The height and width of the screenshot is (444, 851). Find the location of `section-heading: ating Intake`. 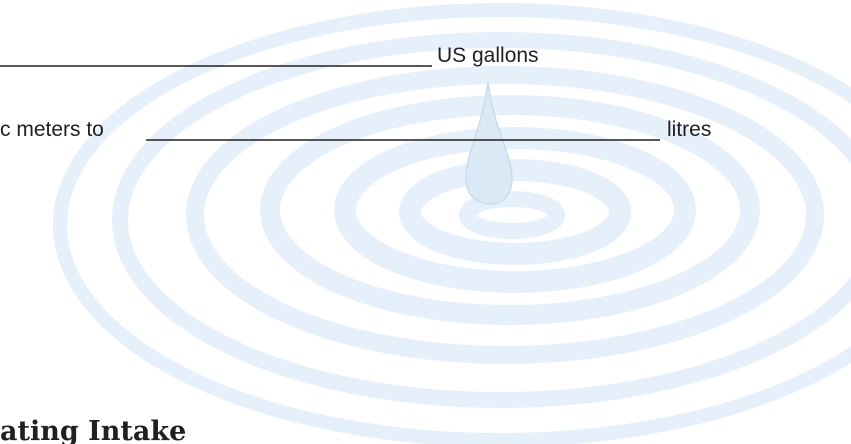

section-heading: ating Intake is located at coordinates (93, 430).